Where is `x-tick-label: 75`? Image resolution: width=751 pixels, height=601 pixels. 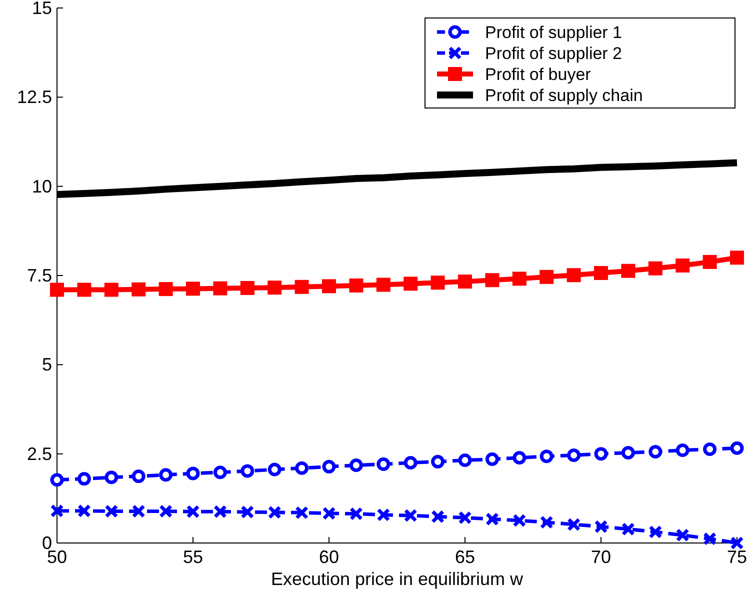
x-tick-label: 75 is located at coordinates (737, 557).